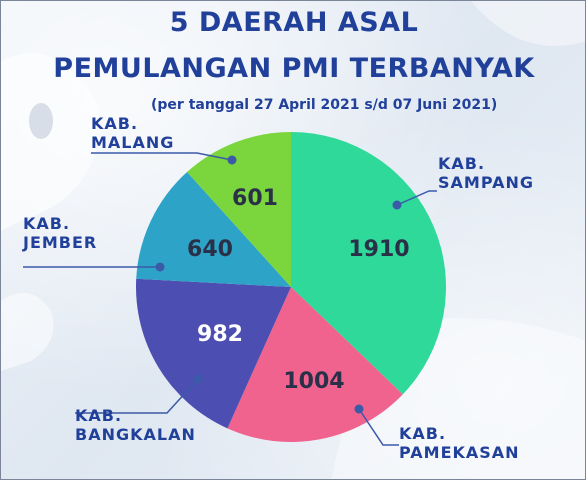  What do you see at coordinates (220, 334) in the screenshot?
I see `data-label-bangkalan: 982` at bounding box center [220, 334].